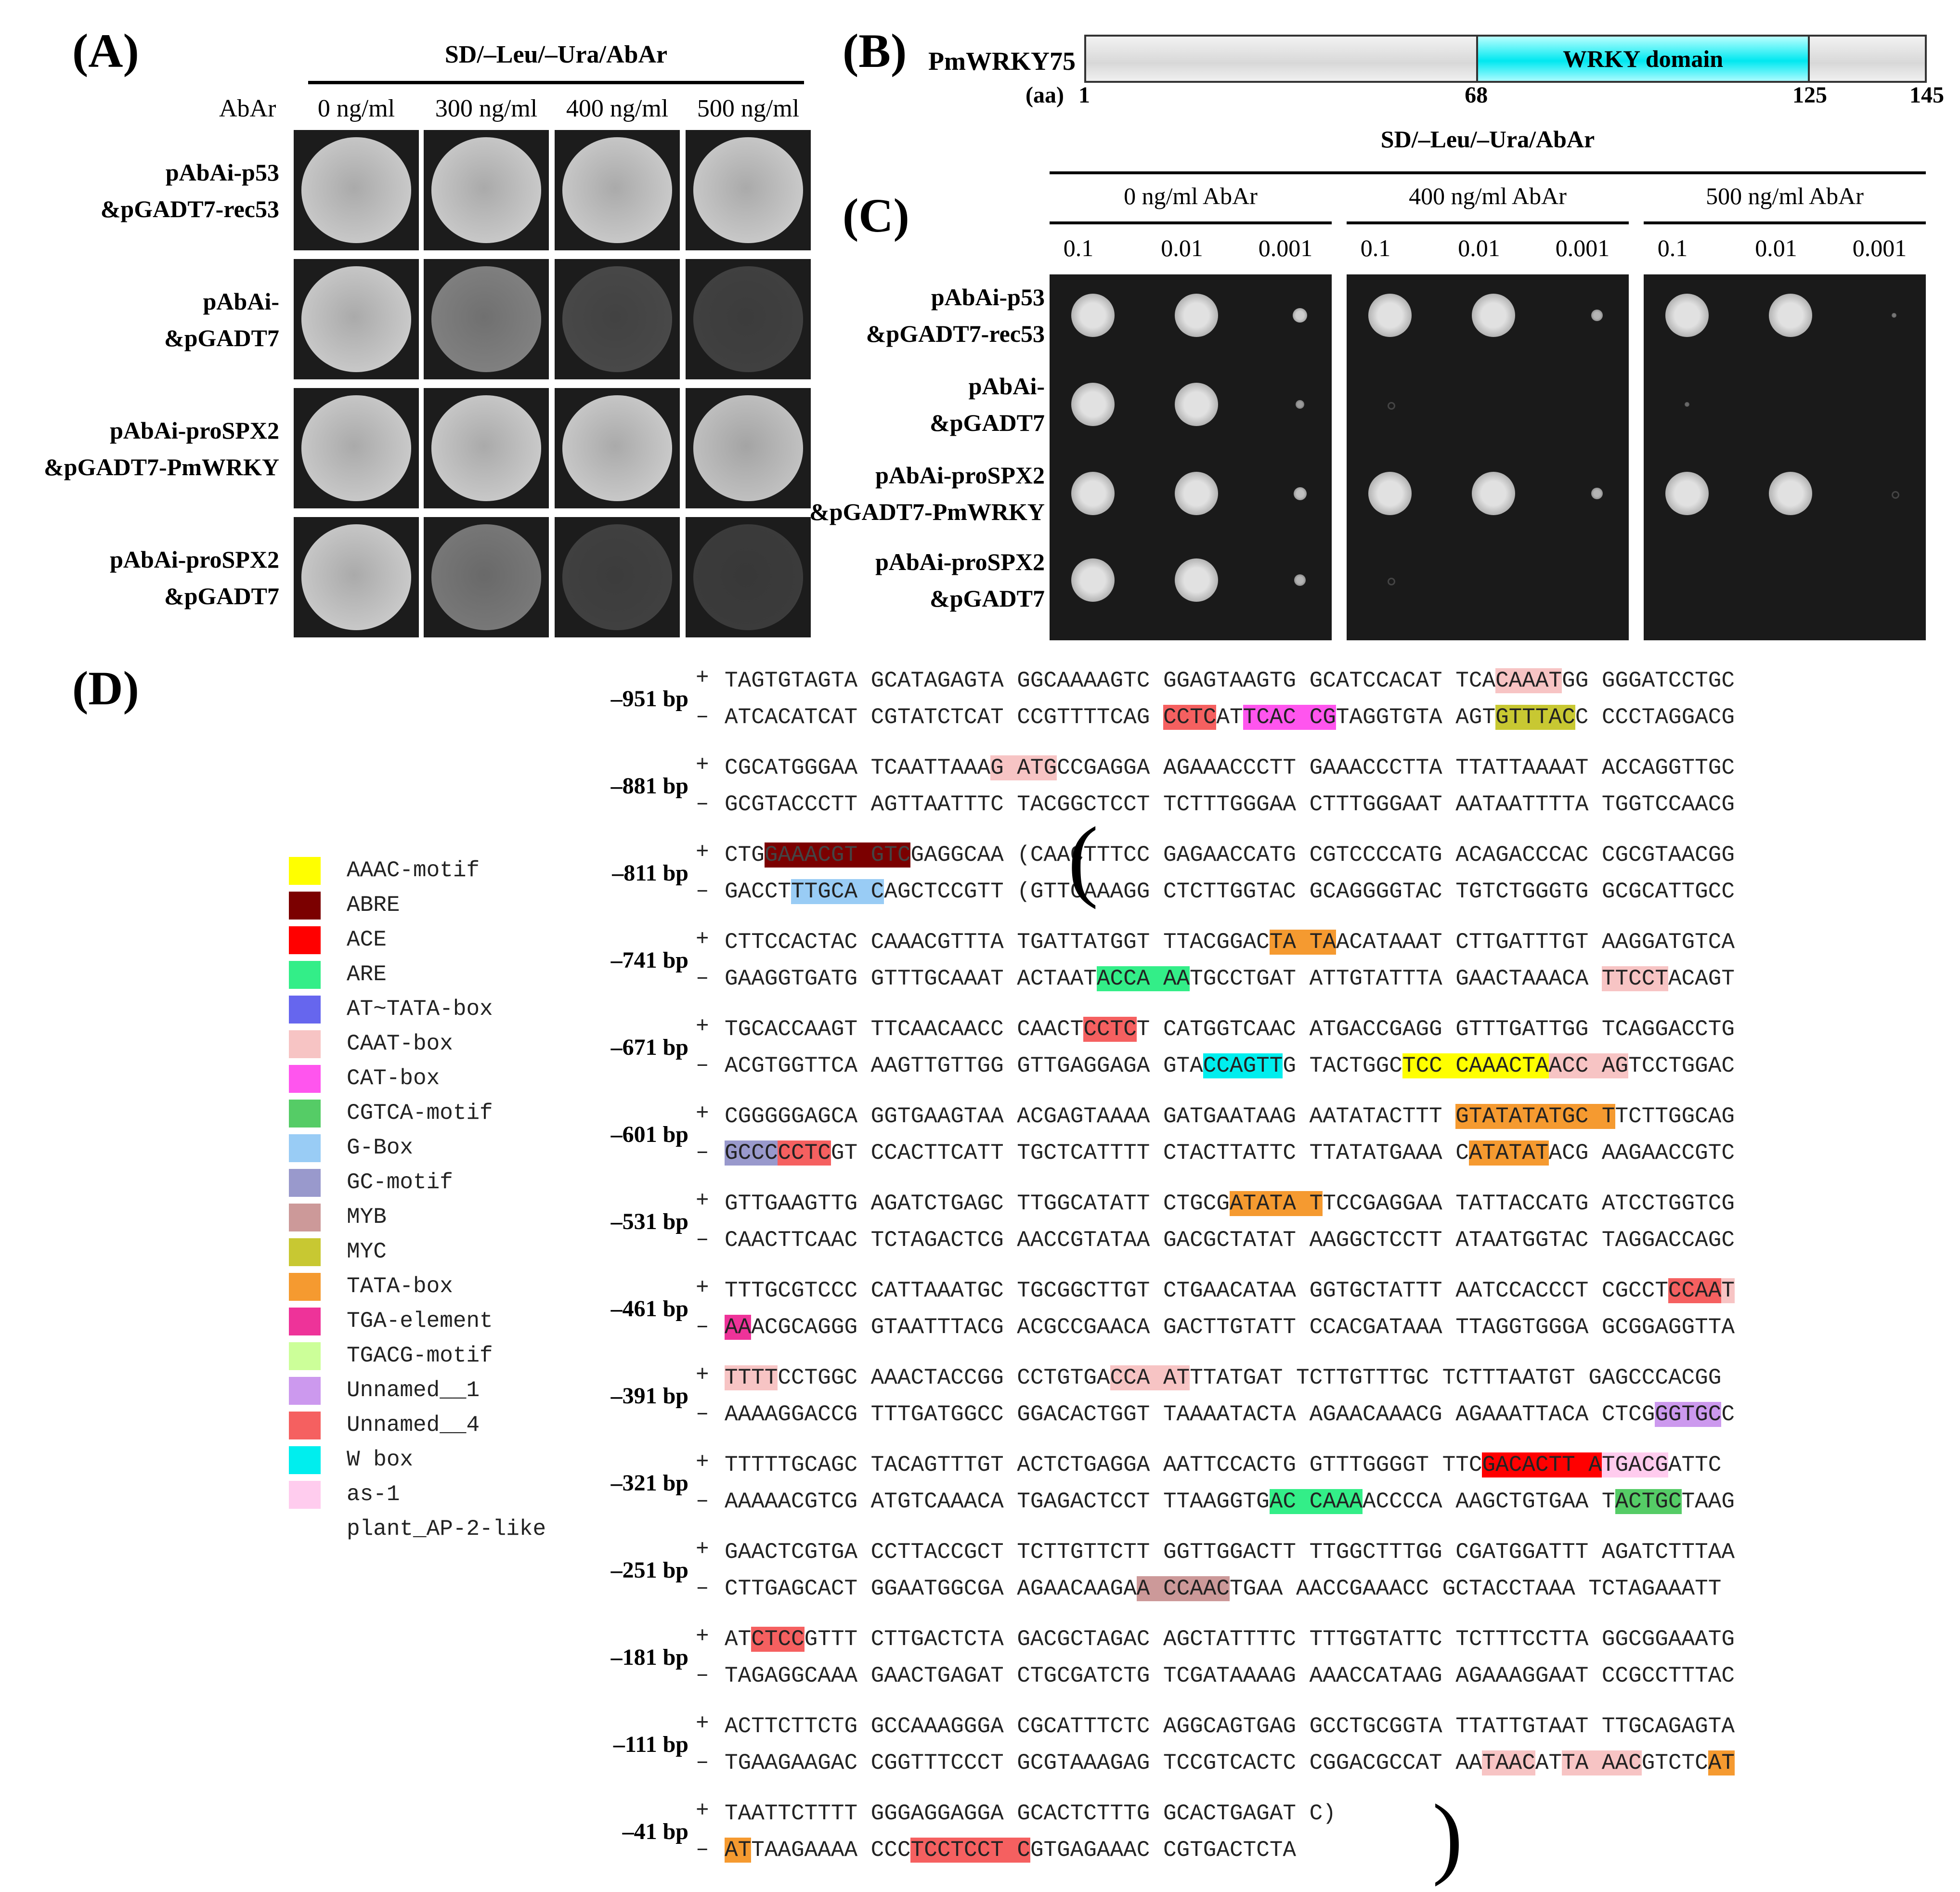  Describe the element at coordinates (988, 297) in the screenshot. I see `panel-c-row-line1: pAbAi-p53` at that location.